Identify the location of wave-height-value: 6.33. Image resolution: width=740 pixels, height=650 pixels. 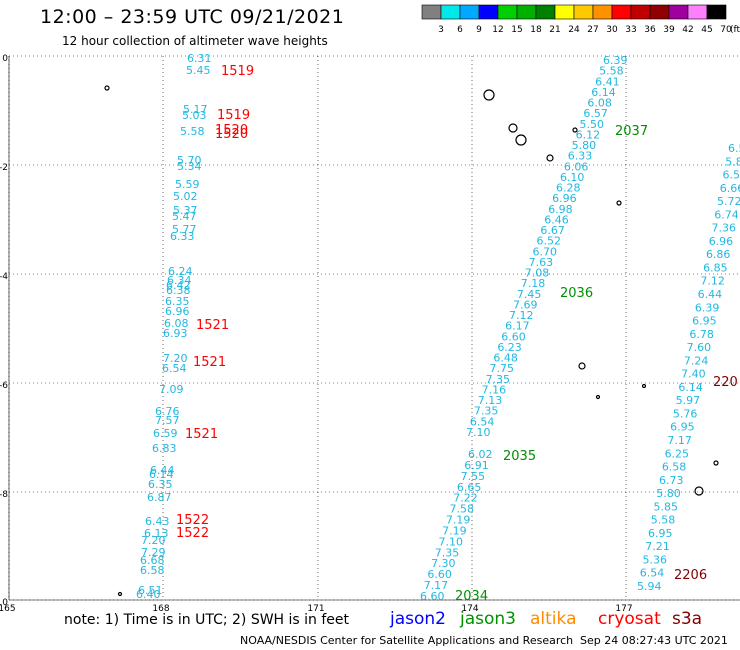
(182, 236).